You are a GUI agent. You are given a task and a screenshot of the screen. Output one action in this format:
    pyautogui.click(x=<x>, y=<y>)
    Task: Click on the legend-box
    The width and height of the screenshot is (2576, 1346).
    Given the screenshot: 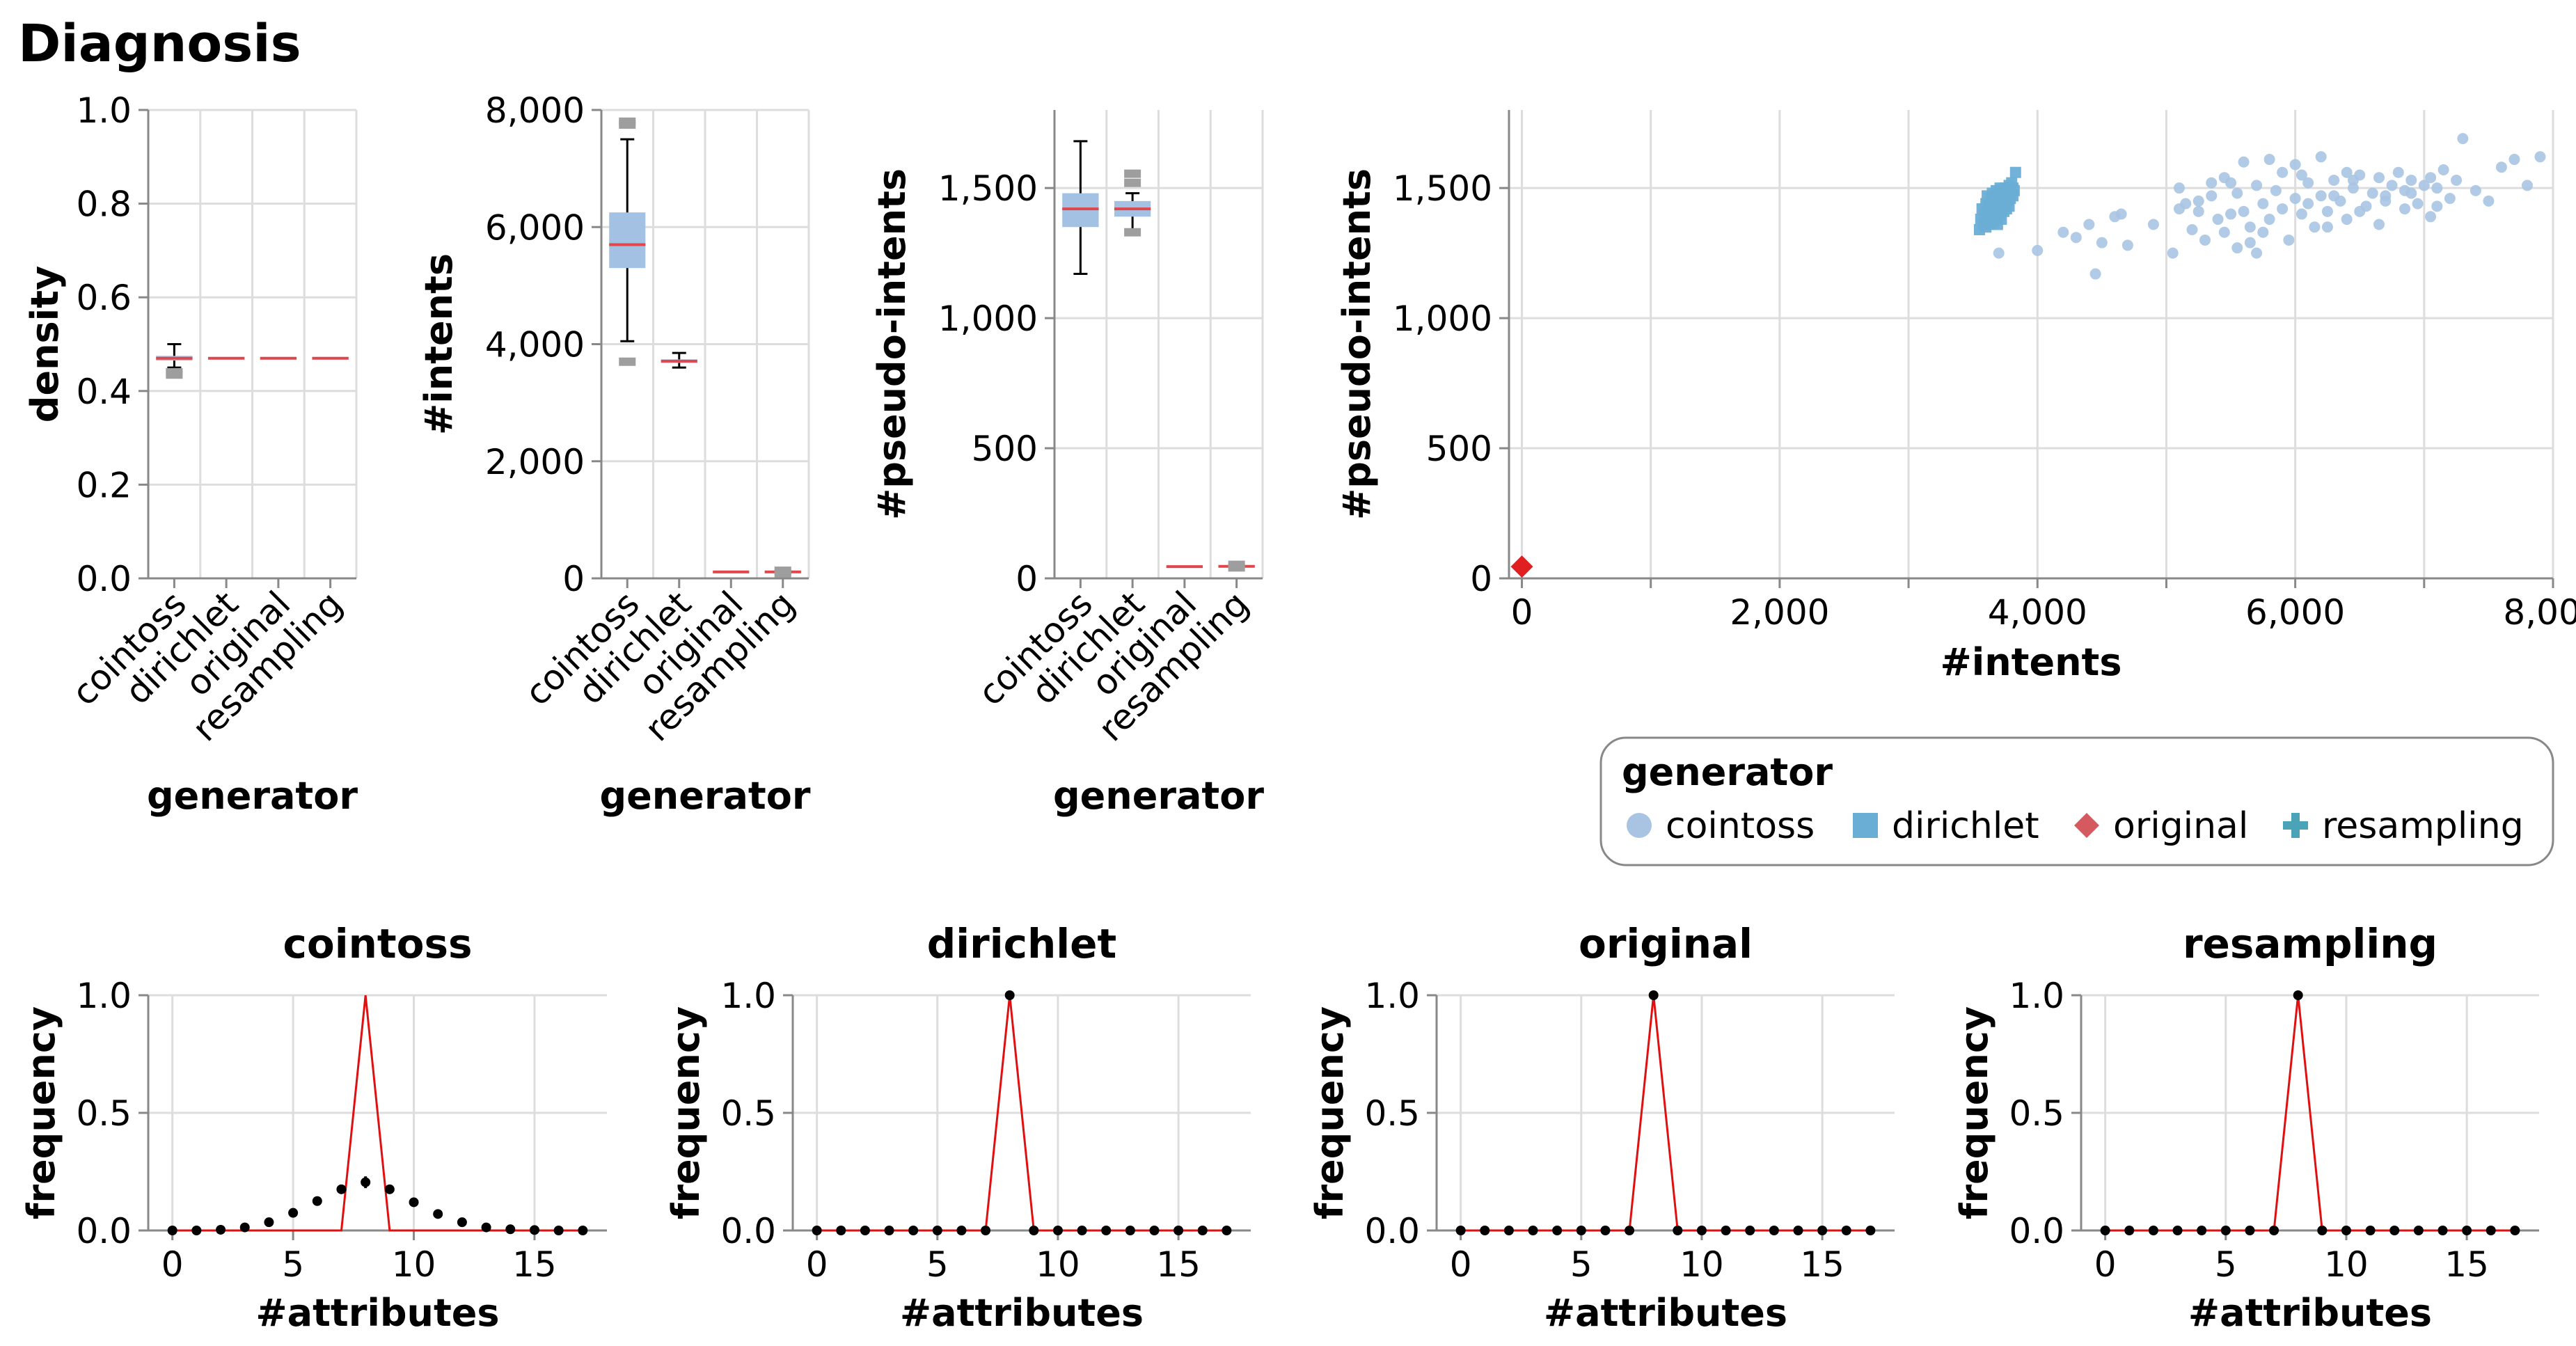 What is the action you would take?
    pyautogui.click(x=2076, y=801)
    